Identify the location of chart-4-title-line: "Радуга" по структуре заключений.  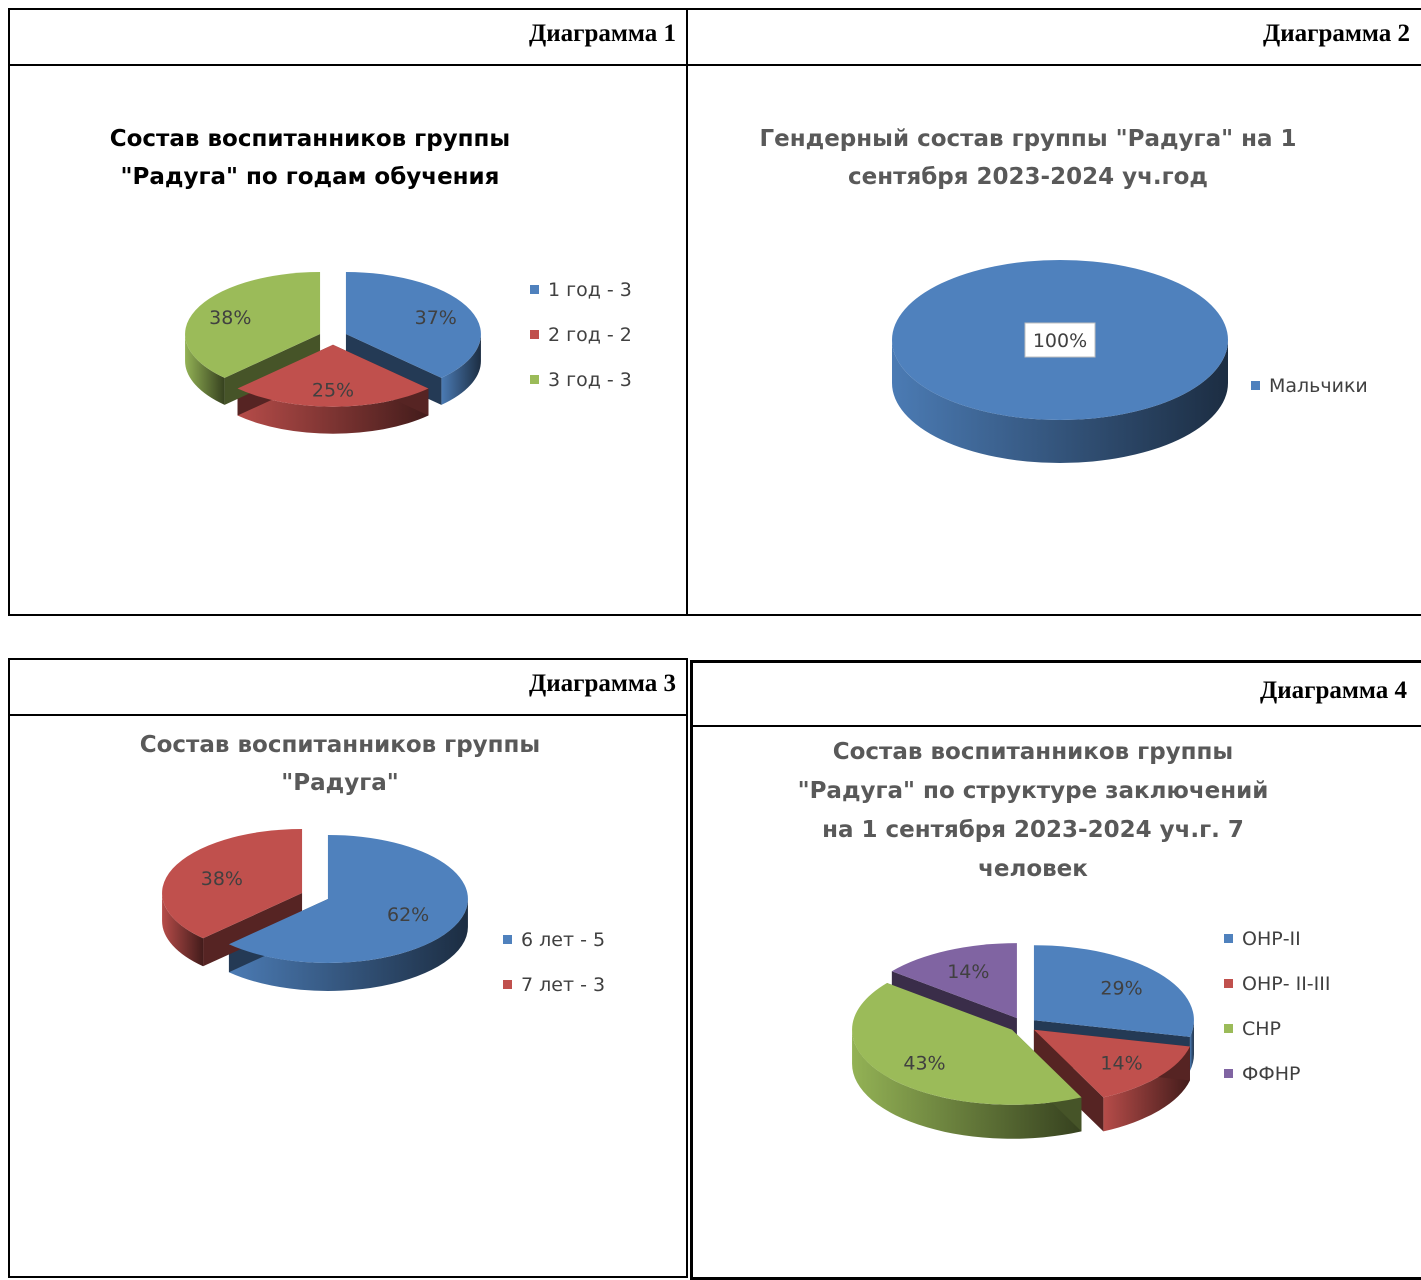
(1033, 791).